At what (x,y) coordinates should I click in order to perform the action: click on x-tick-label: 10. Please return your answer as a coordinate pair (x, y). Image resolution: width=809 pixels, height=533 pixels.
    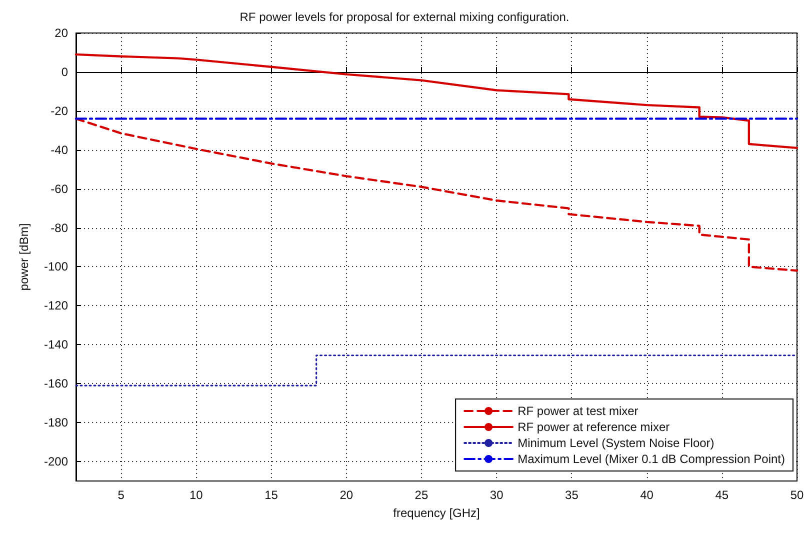
    Looking at the image, I should click on (196, 495).